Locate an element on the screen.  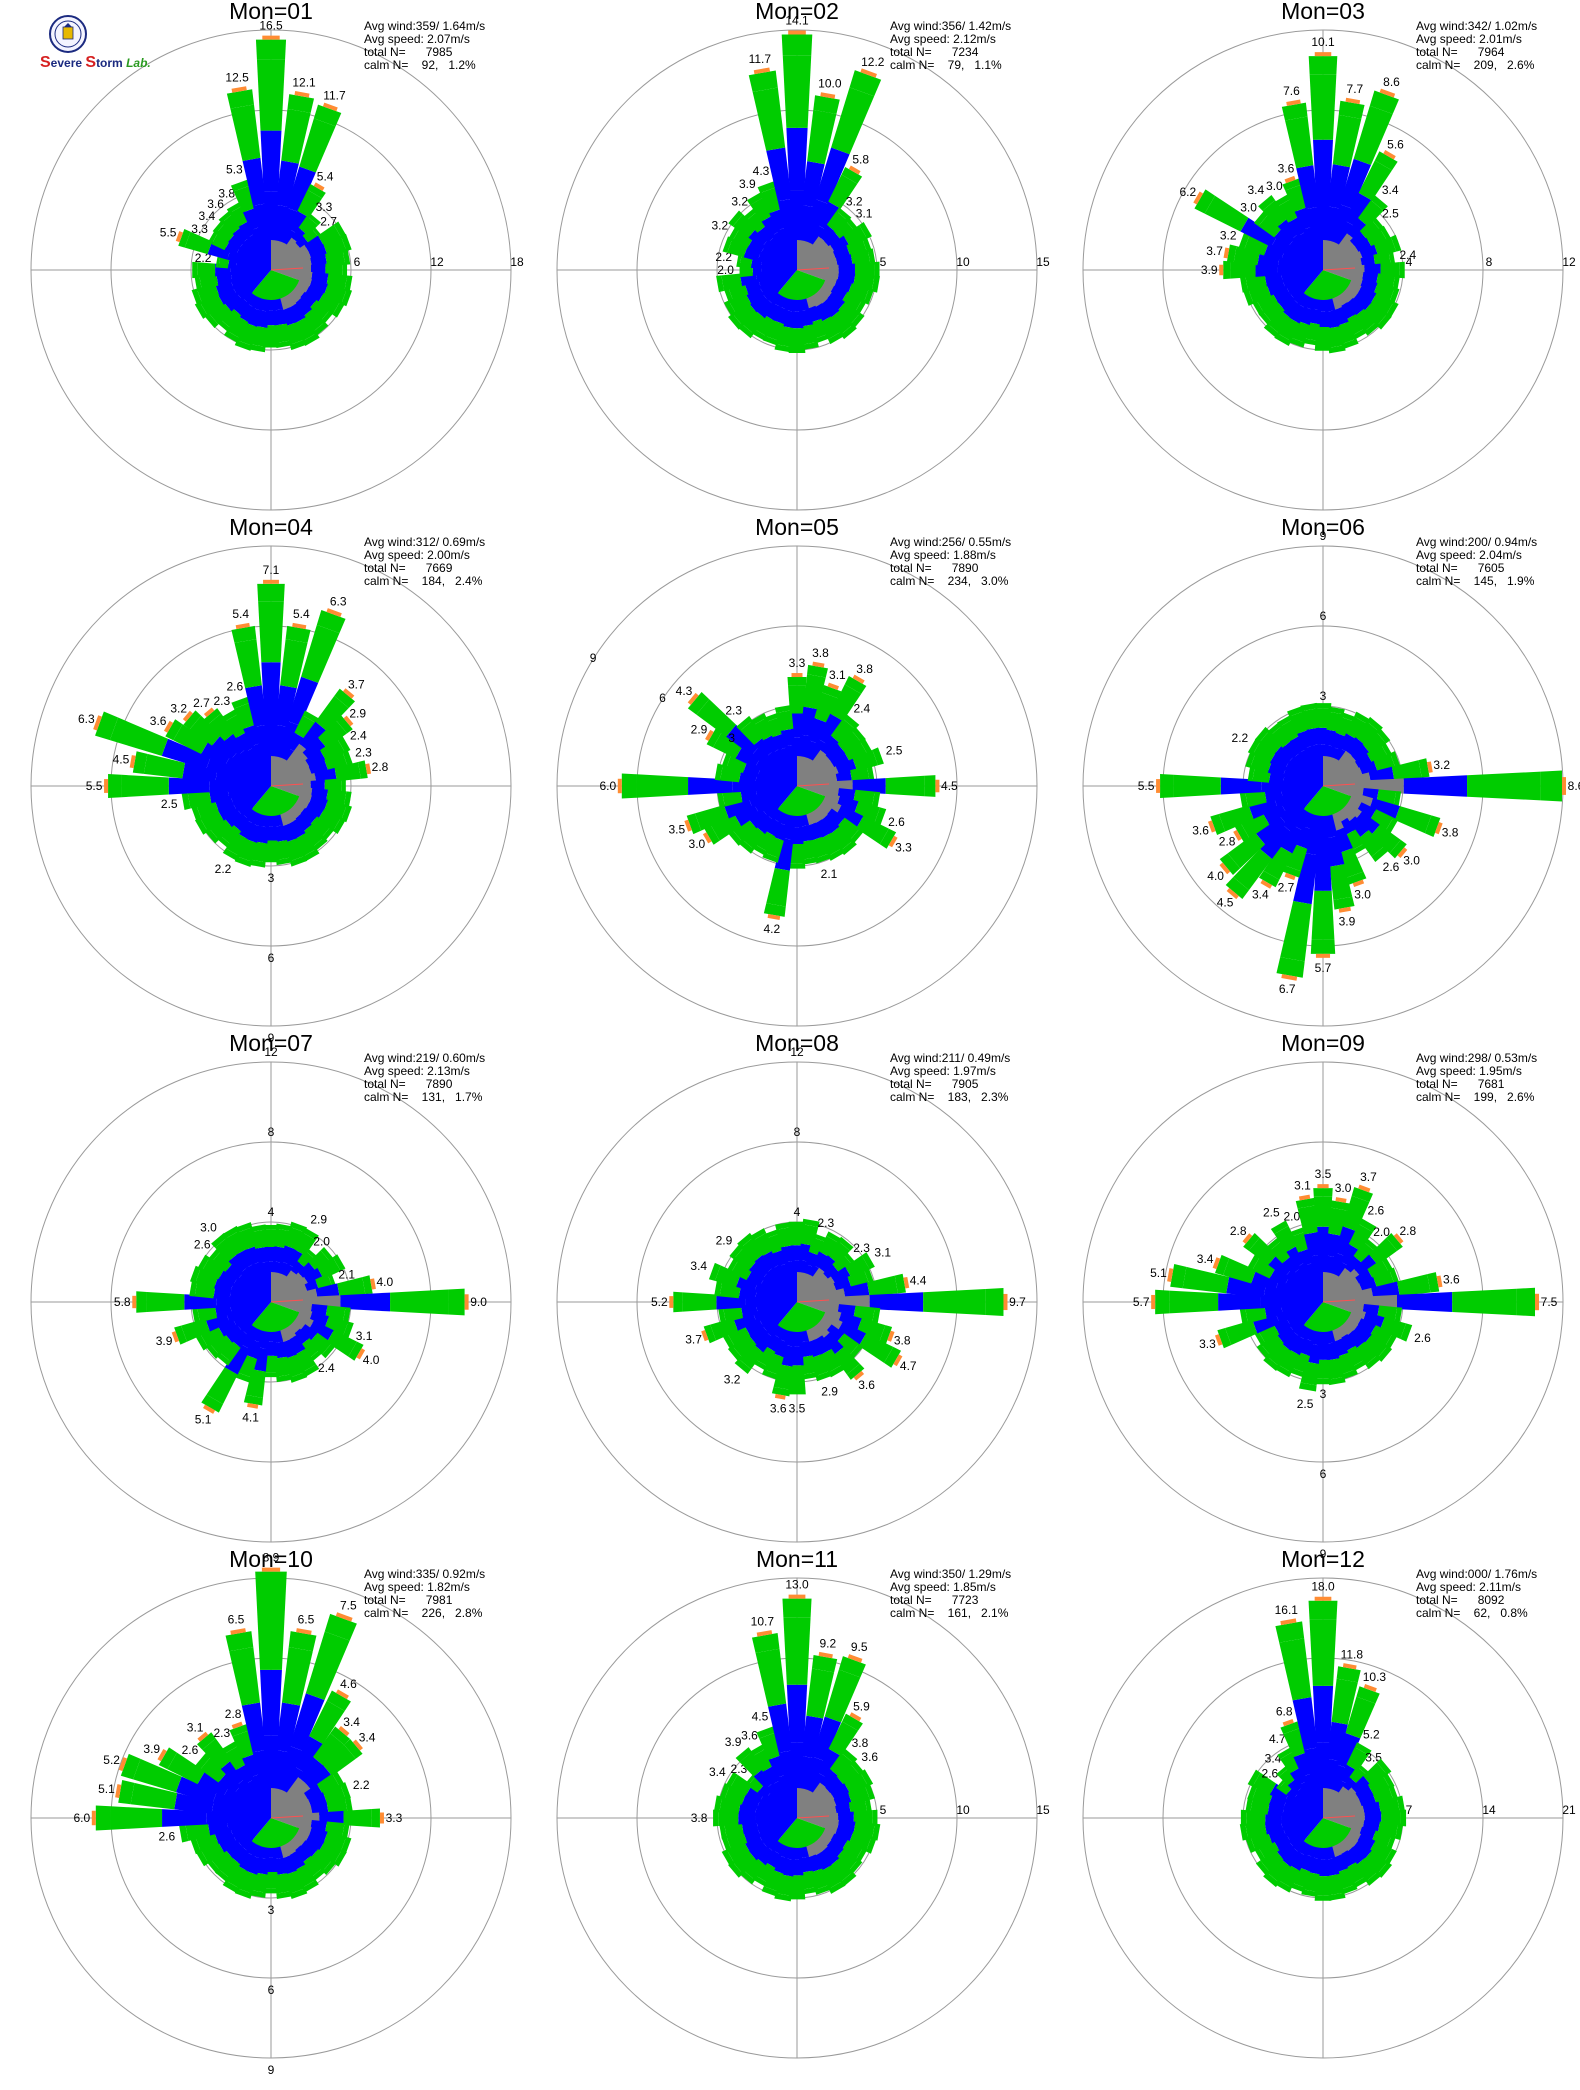
petal-value-label: 3.7 is located at coordinates (356, 684).